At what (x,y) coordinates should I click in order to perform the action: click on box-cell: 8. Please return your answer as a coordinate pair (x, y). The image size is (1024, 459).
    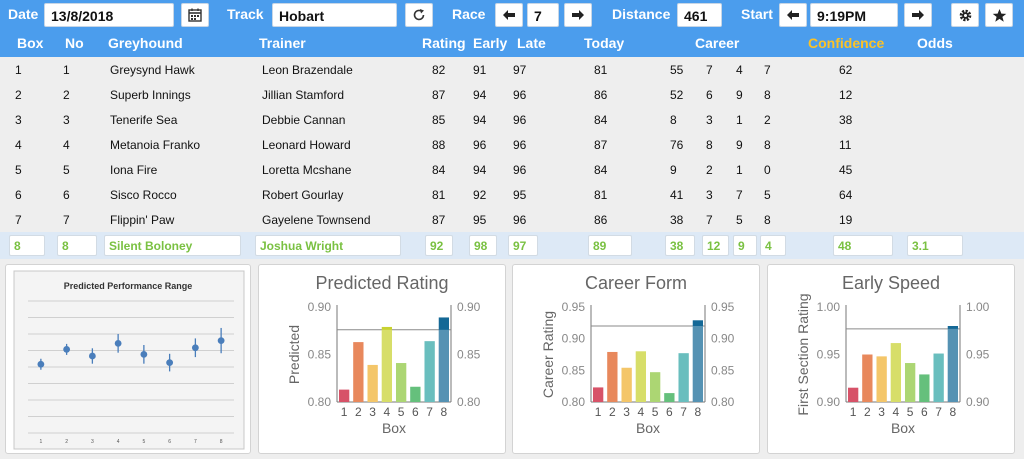
    Looking at the image, I should click on (27, 245).